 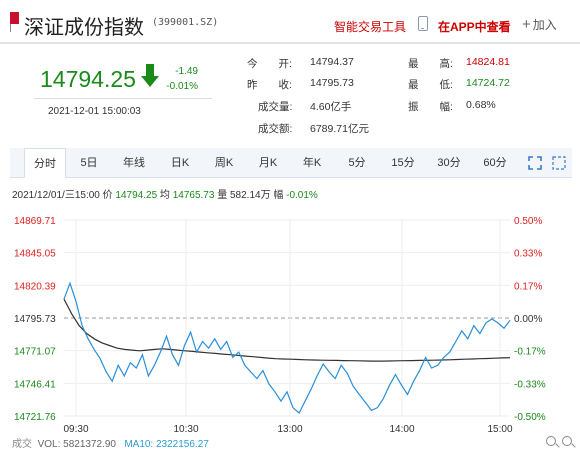 I want to click on tab-15min: 15分, so click(x=403, y=163).